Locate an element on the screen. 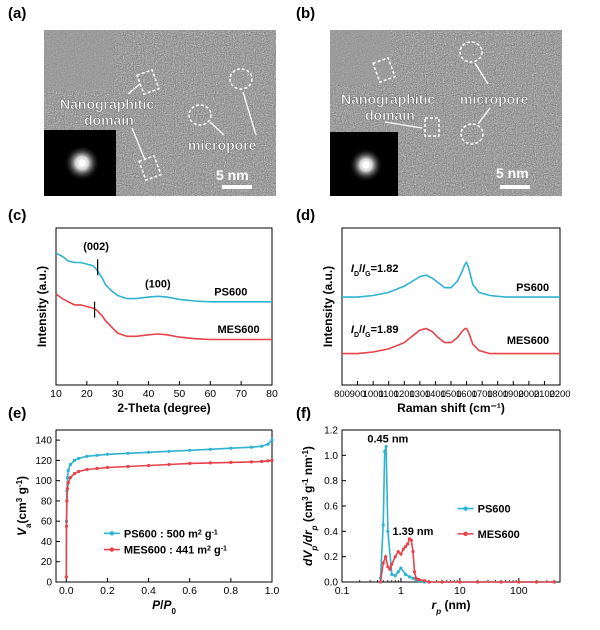  x-tick-label: 20 is located at coordinates (87, 394).